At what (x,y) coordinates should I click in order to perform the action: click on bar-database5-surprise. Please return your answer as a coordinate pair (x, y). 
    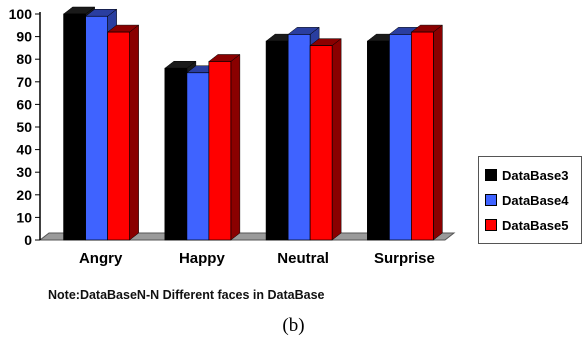
    Looking at the image, I should click on (427, 132).